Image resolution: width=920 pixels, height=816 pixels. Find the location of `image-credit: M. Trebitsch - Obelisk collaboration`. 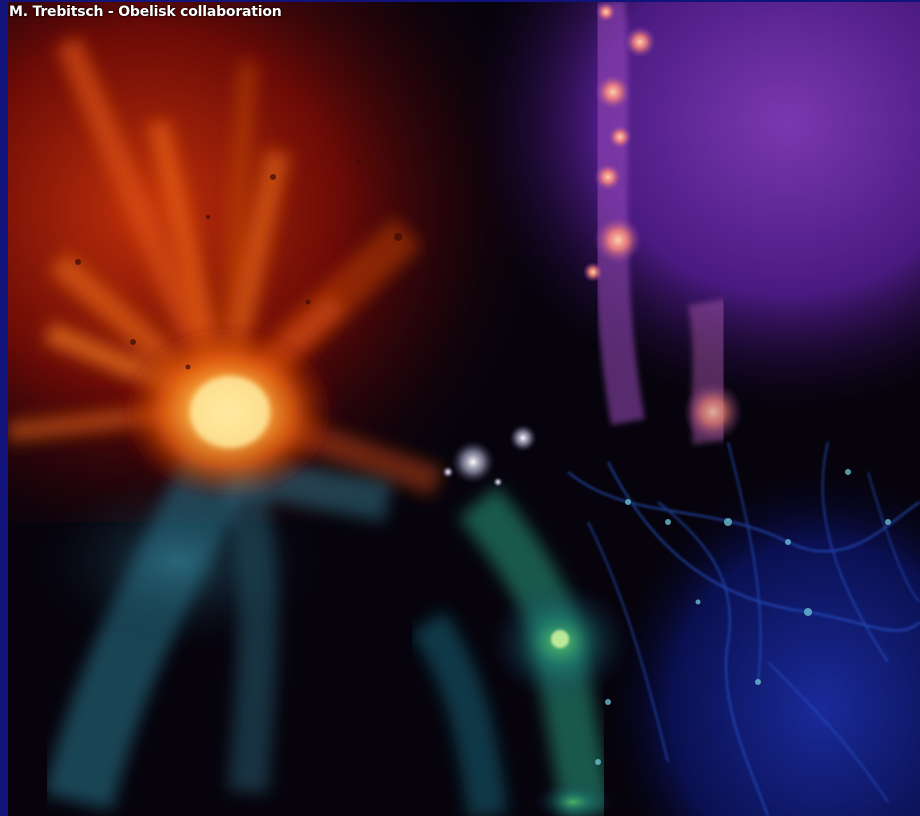

image-credit: M. Trebitsch - Obelisk collaboration is located at coordinates (145, 12).